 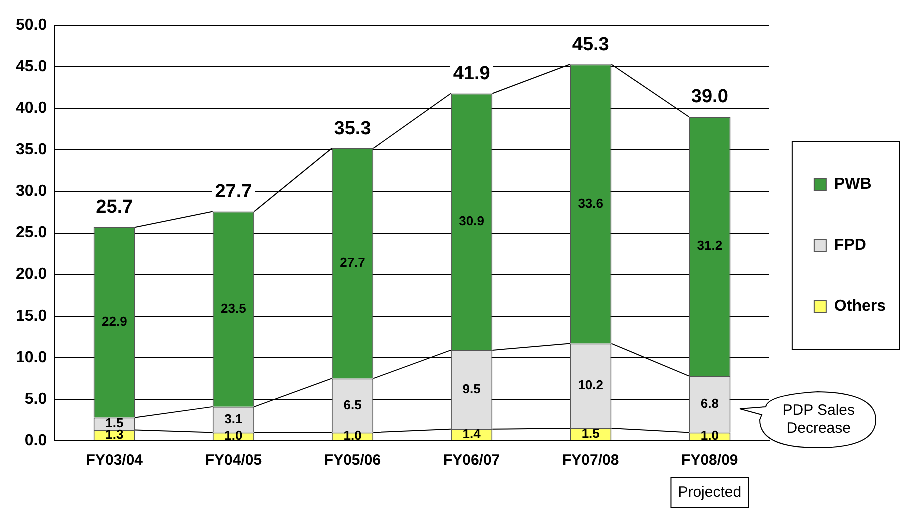 I want to click on x-tick-label: FY03/04, so click(x=115, y=461).